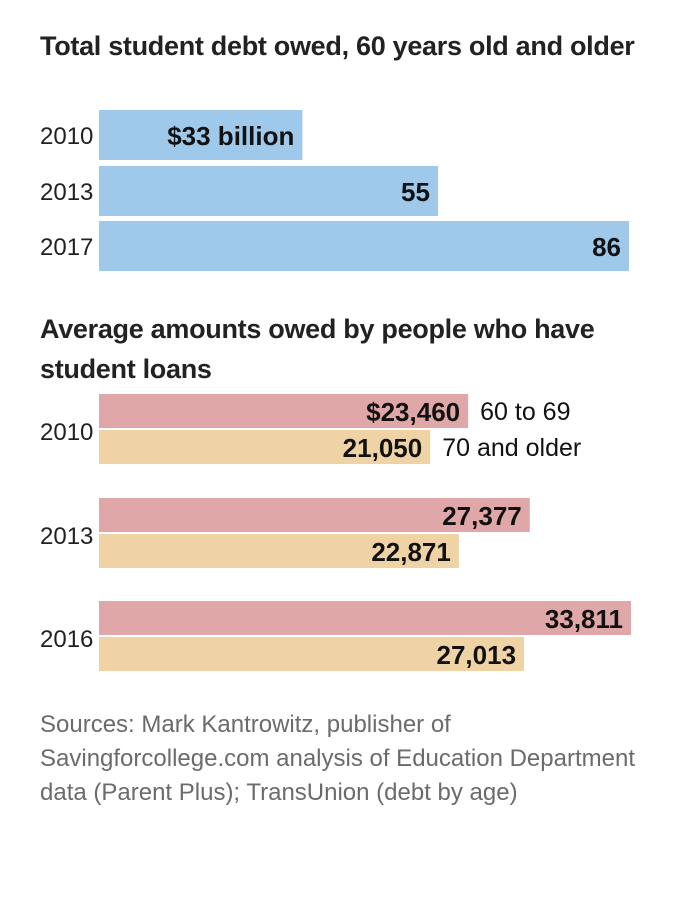 Image resolution: width=686 pixels, height=900 pixels. I want to click on legend-label-series-1: 70 and older, so click(511, 448).